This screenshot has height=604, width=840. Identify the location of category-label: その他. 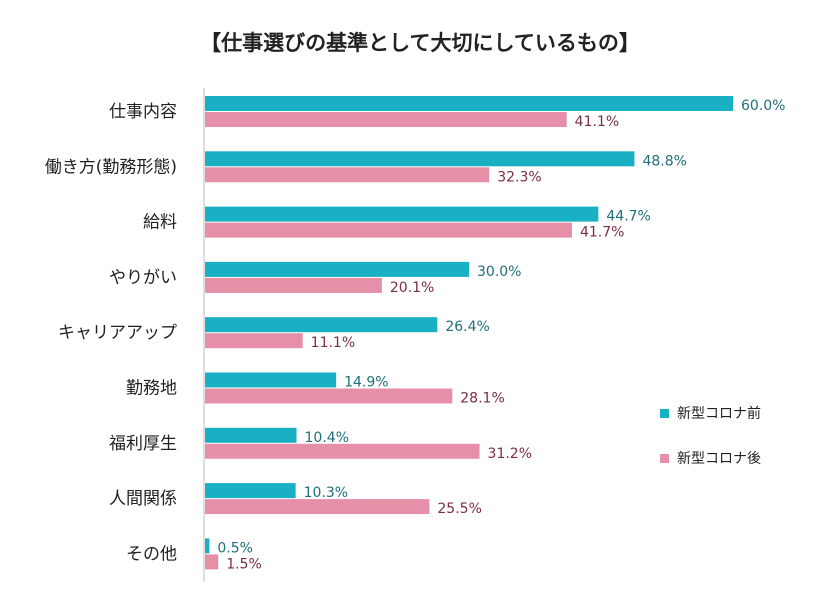
(151, 554).